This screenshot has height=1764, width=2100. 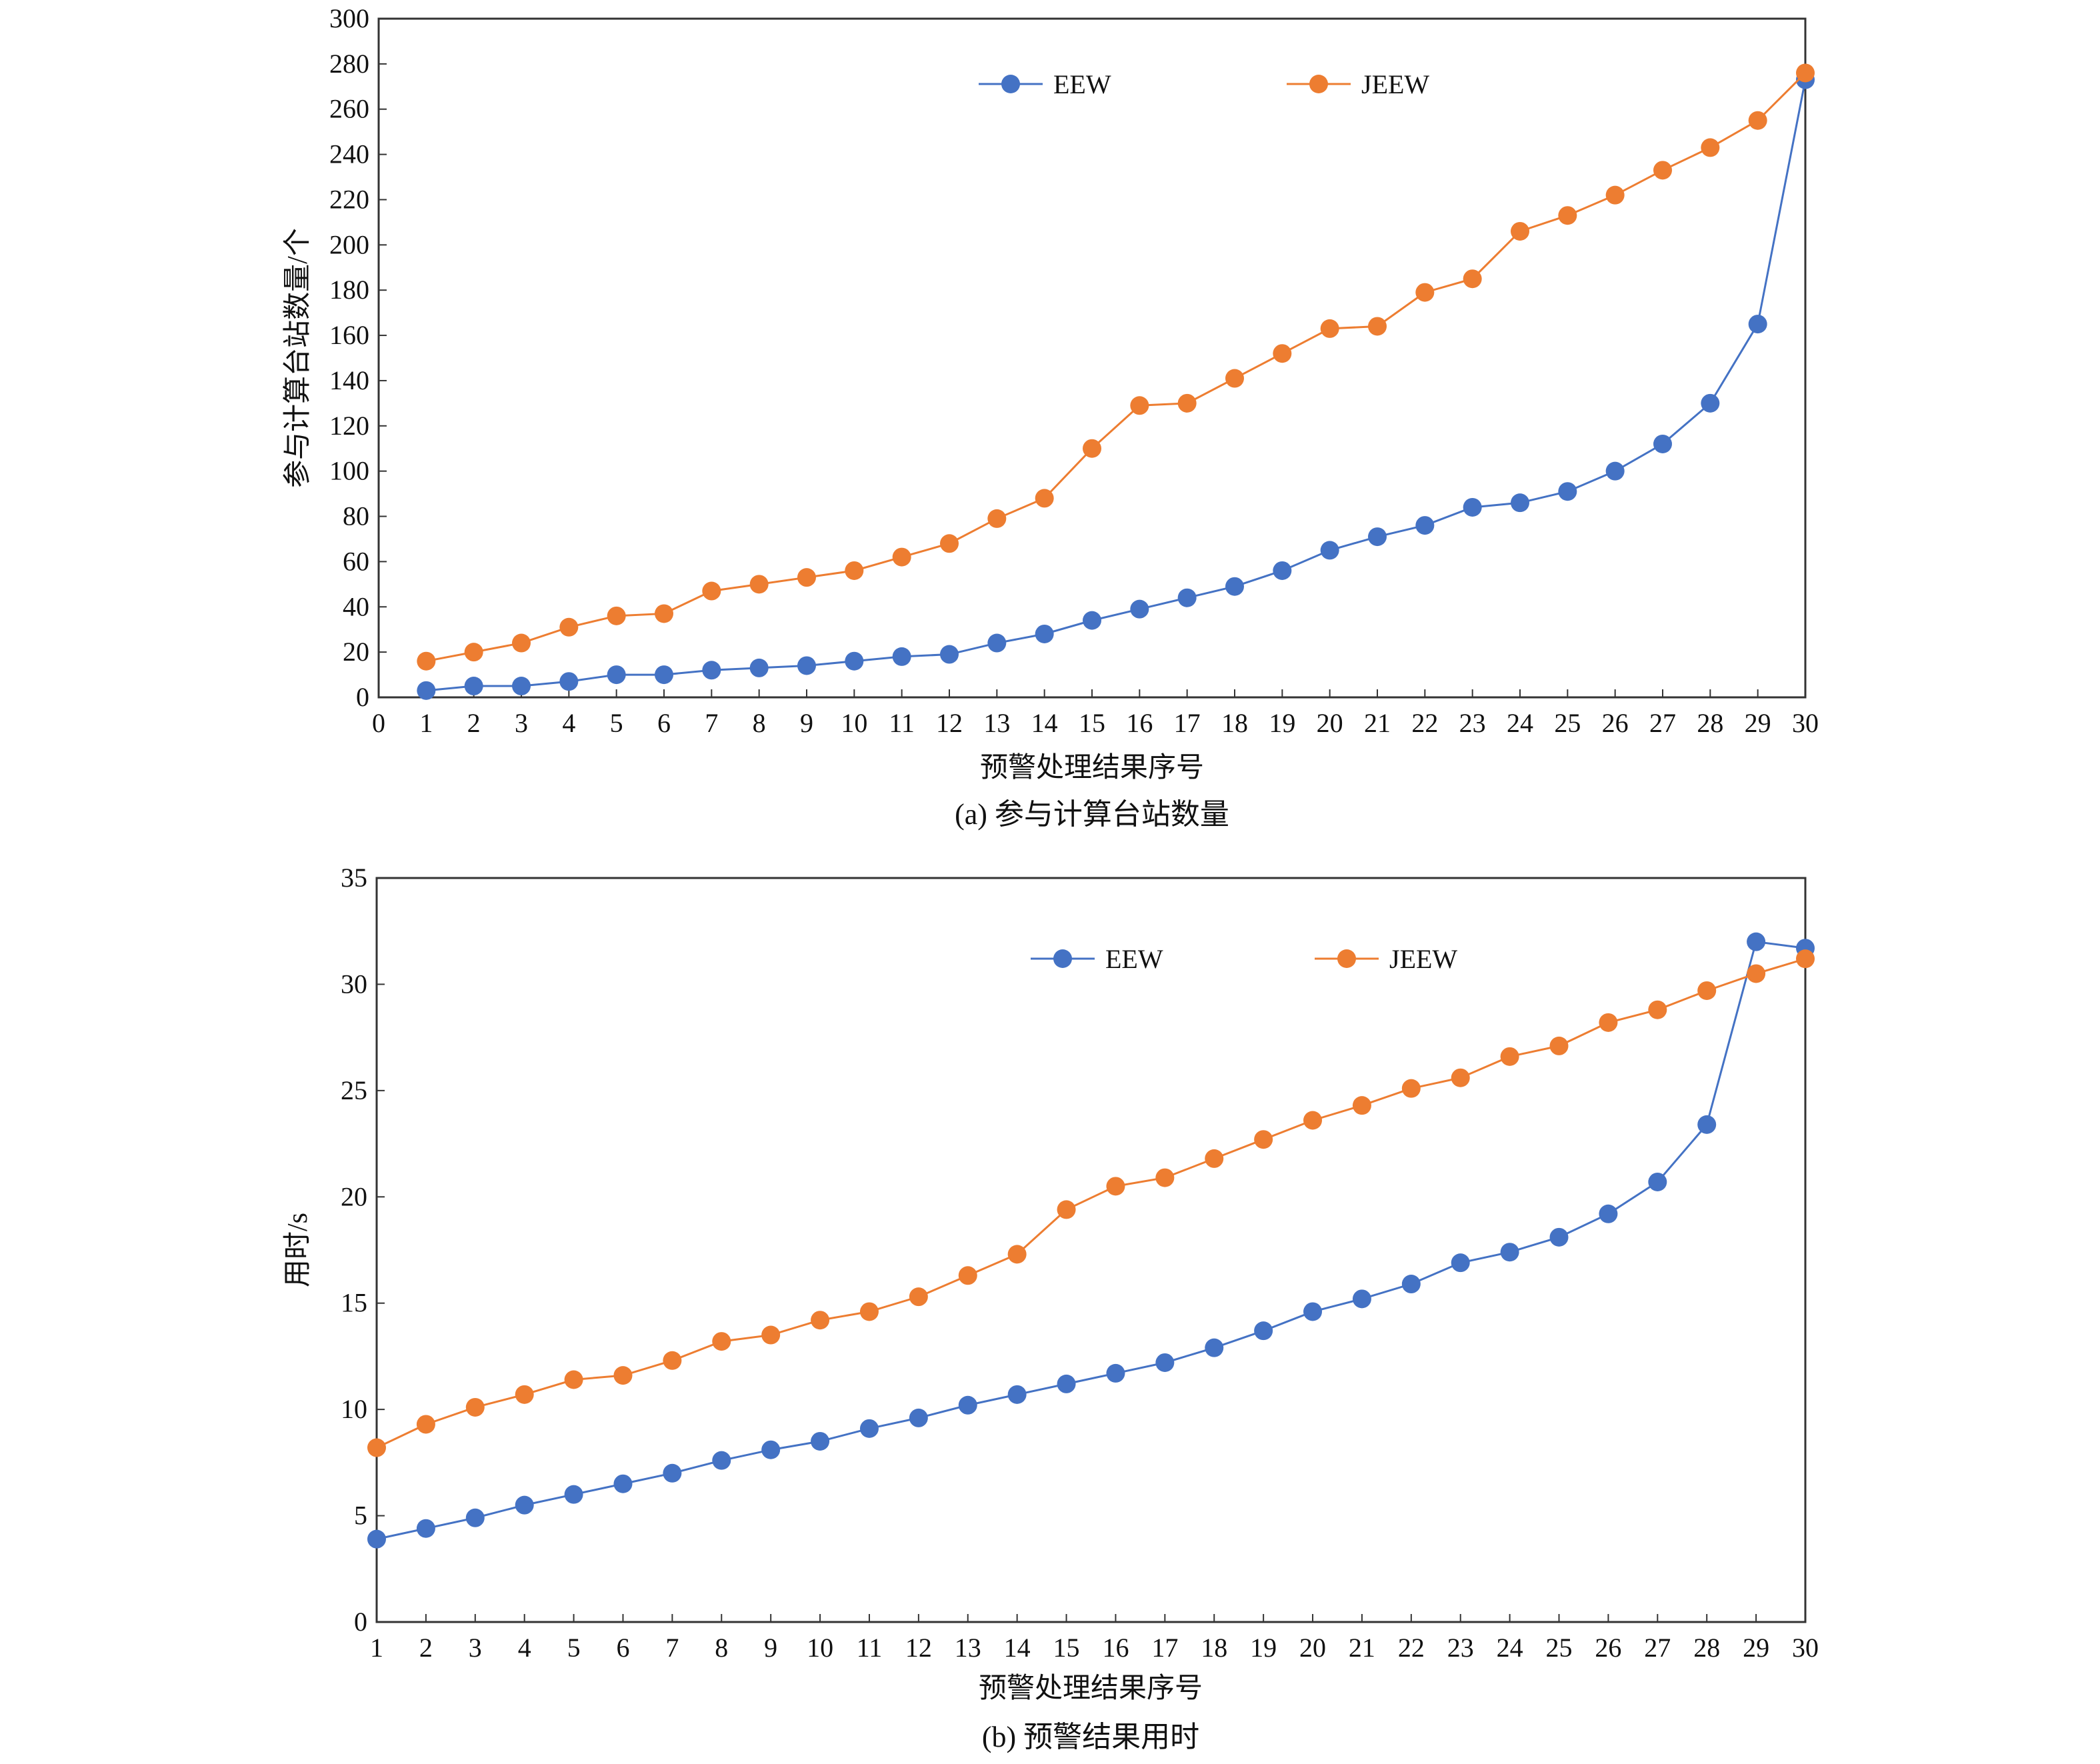 What do you see at coordinates (349, 109) in the screenshot?
I see `y-tick-label: 260` at bounding box center [349, 109].